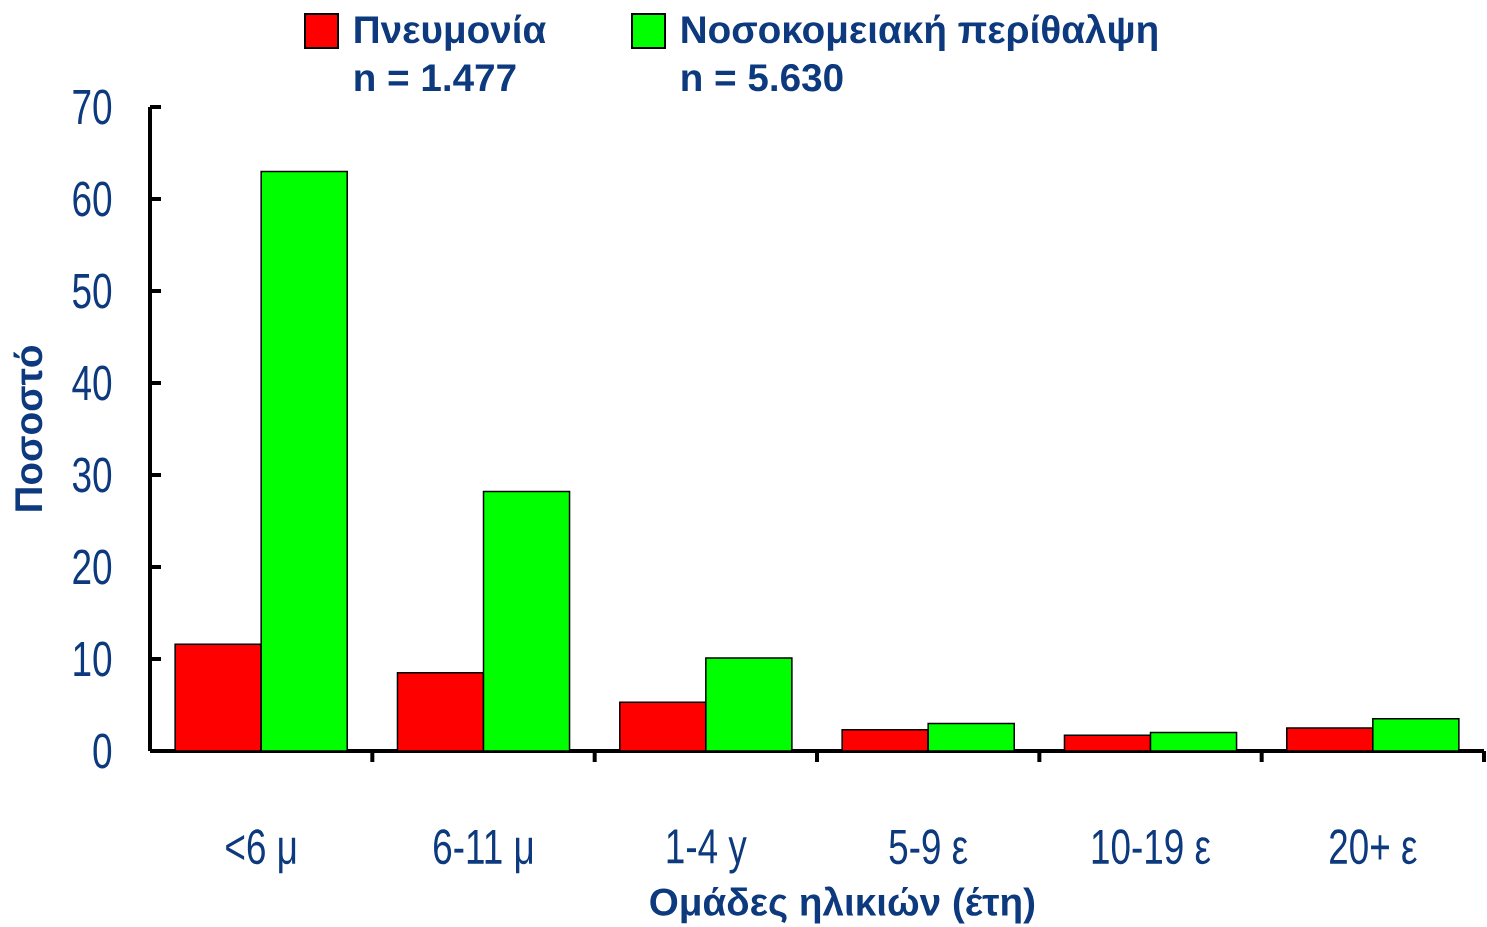 This screenshot has height=927, width=1487. Describe the element at coordinates (92, 383) in the screenshot. I see `y-tick-label: 40` at that location.